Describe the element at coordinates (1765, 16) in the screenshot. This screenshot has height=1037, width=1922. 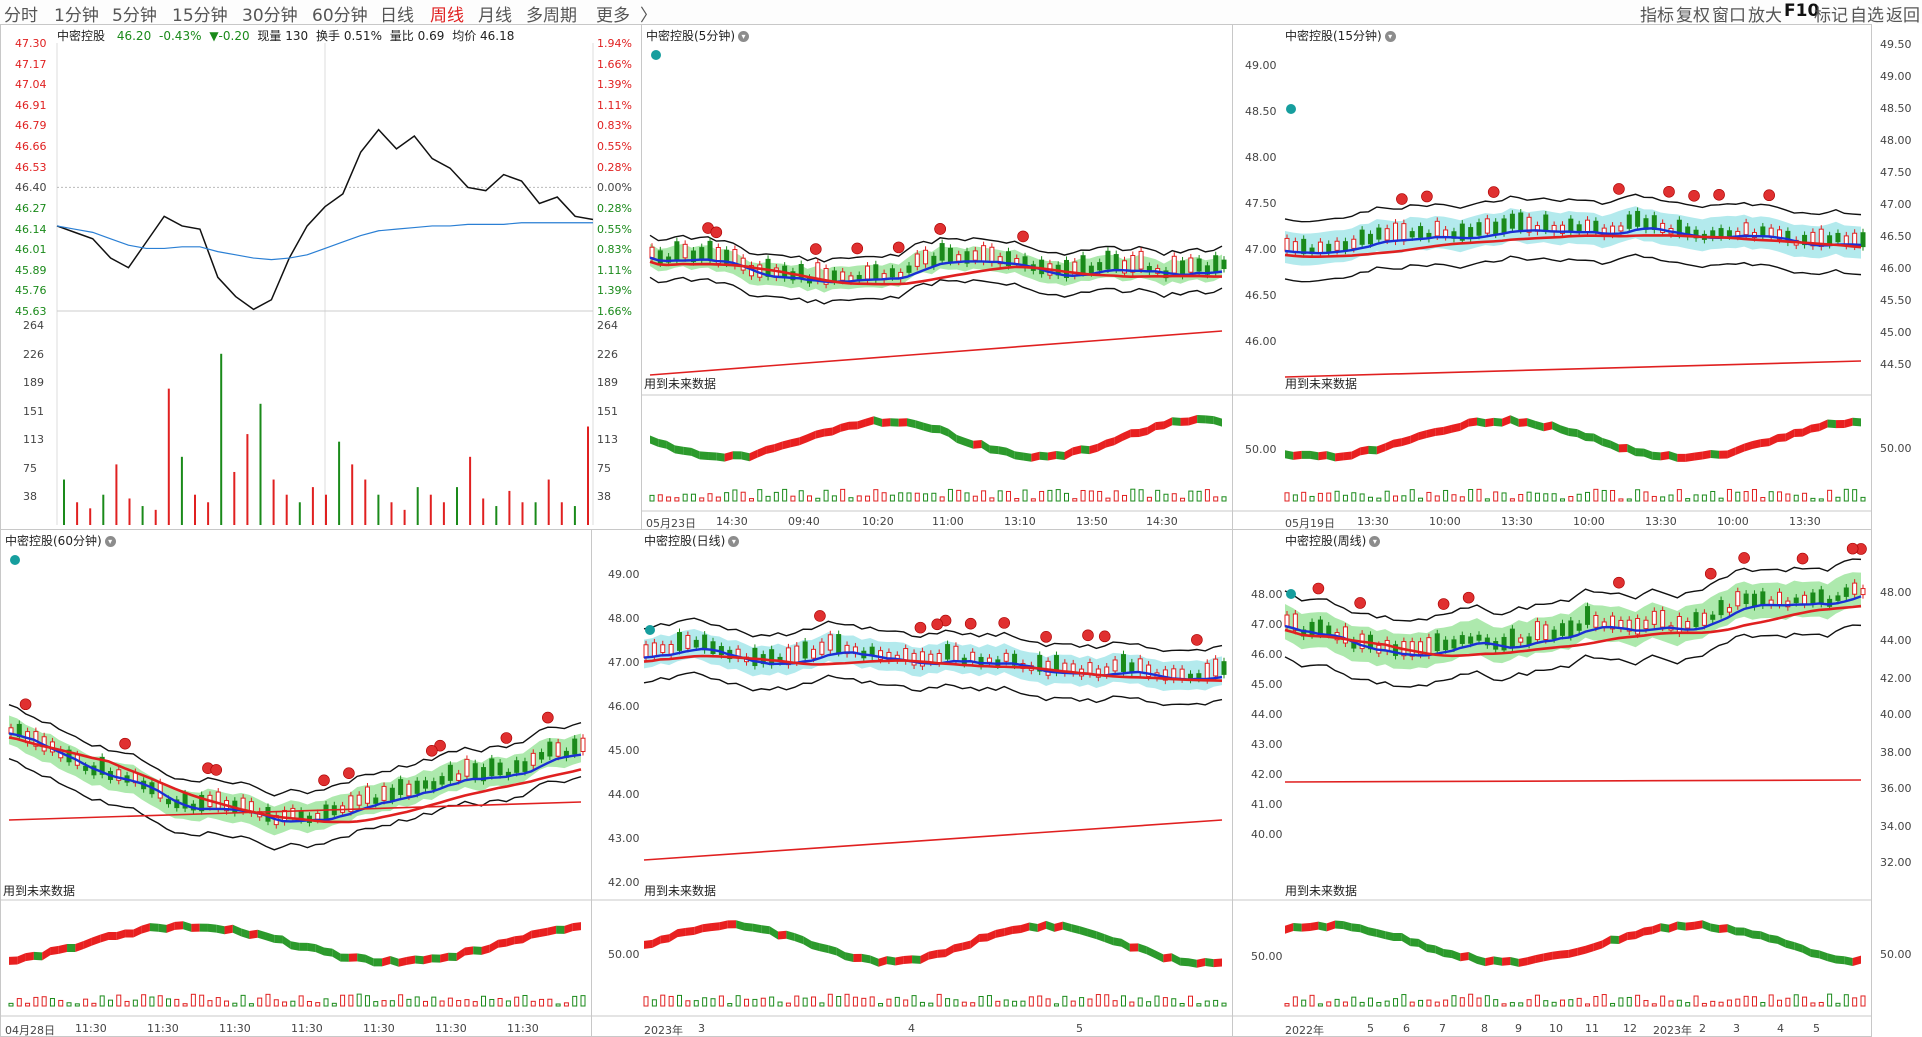
I see `tool-zoom: 放大` at that location.